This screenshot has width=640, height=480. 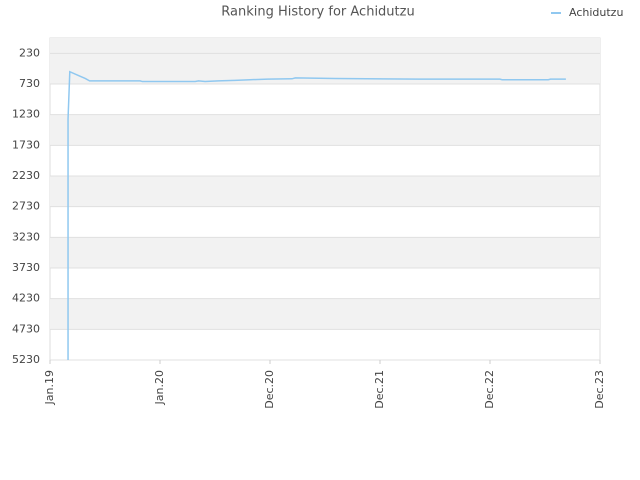 I want to click on x-tick-label: Jan.20, so click(x=159, y=387).